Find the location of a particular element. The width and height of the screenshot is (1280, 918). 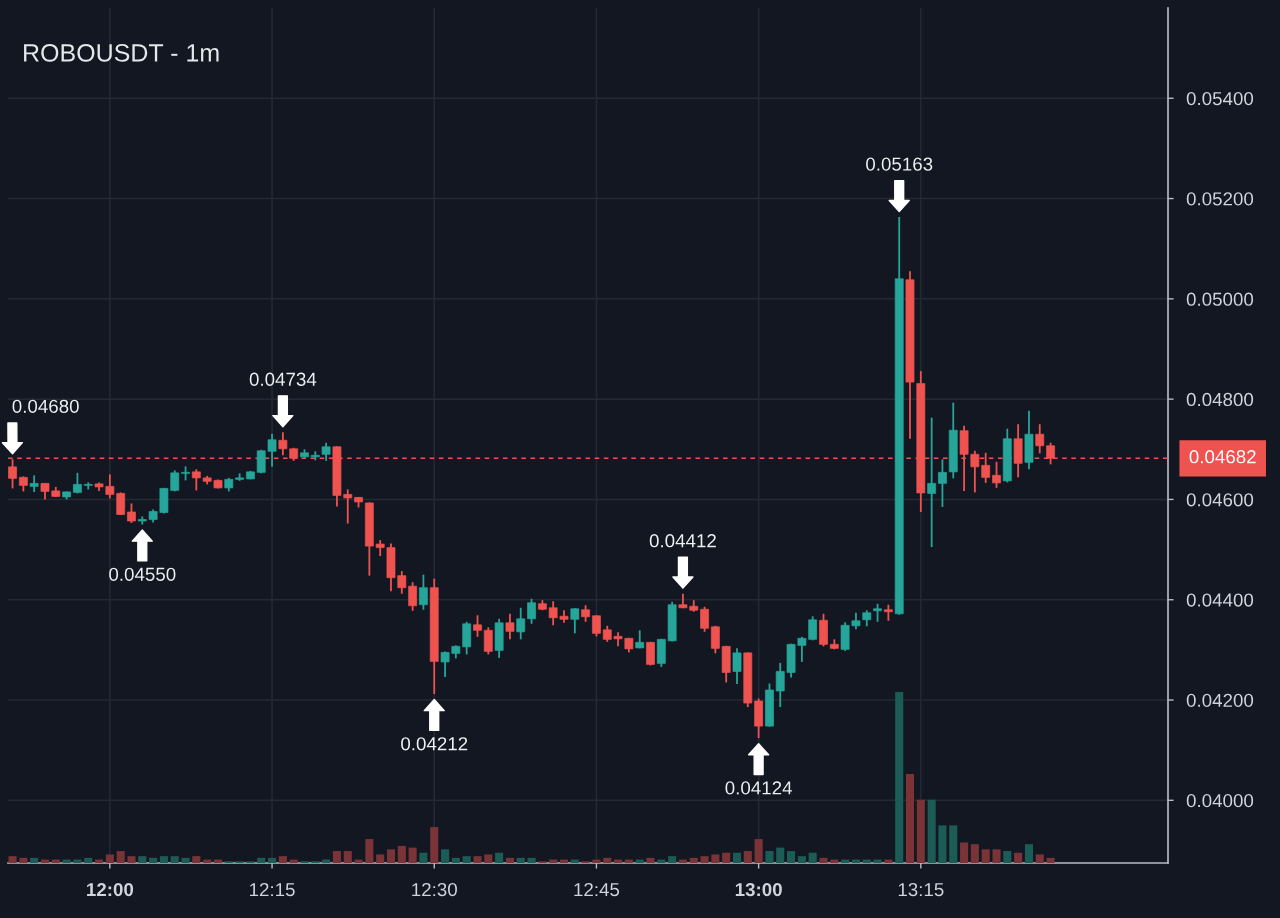

y-tick-label: 0.04000 is located at coordinates (1220, 801).